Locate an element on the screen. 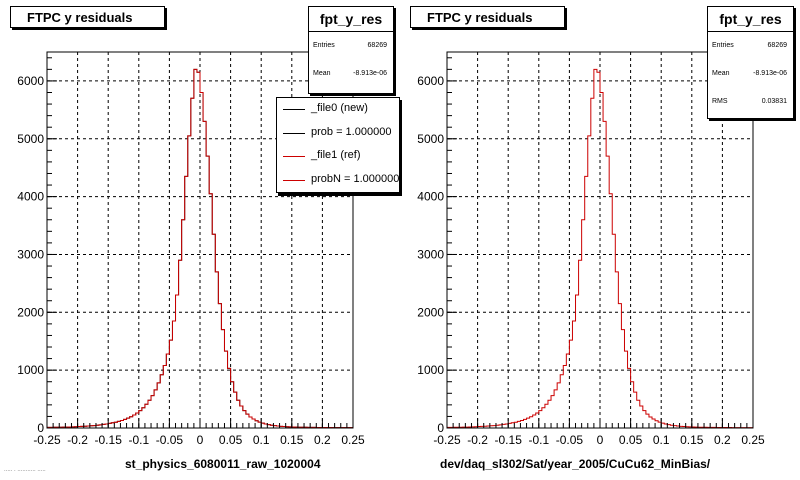 This screenshot has height=480, width=800. legend-label: _file0 (new) is located at coordinates (339, 108).